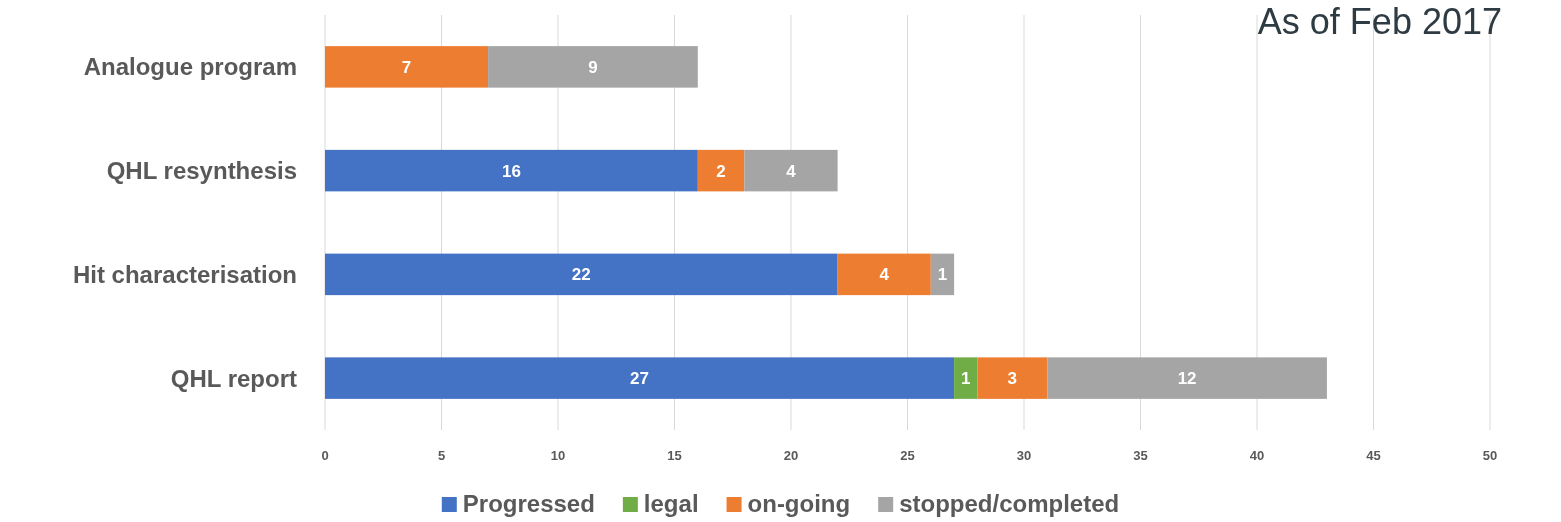 The width and height of the screenshot is (1561, 522). What do you see at coordinates (1379, 21) in the screenshot?
I see `chart-title: As of Feb 2017` at bounding box center [1379, 21].